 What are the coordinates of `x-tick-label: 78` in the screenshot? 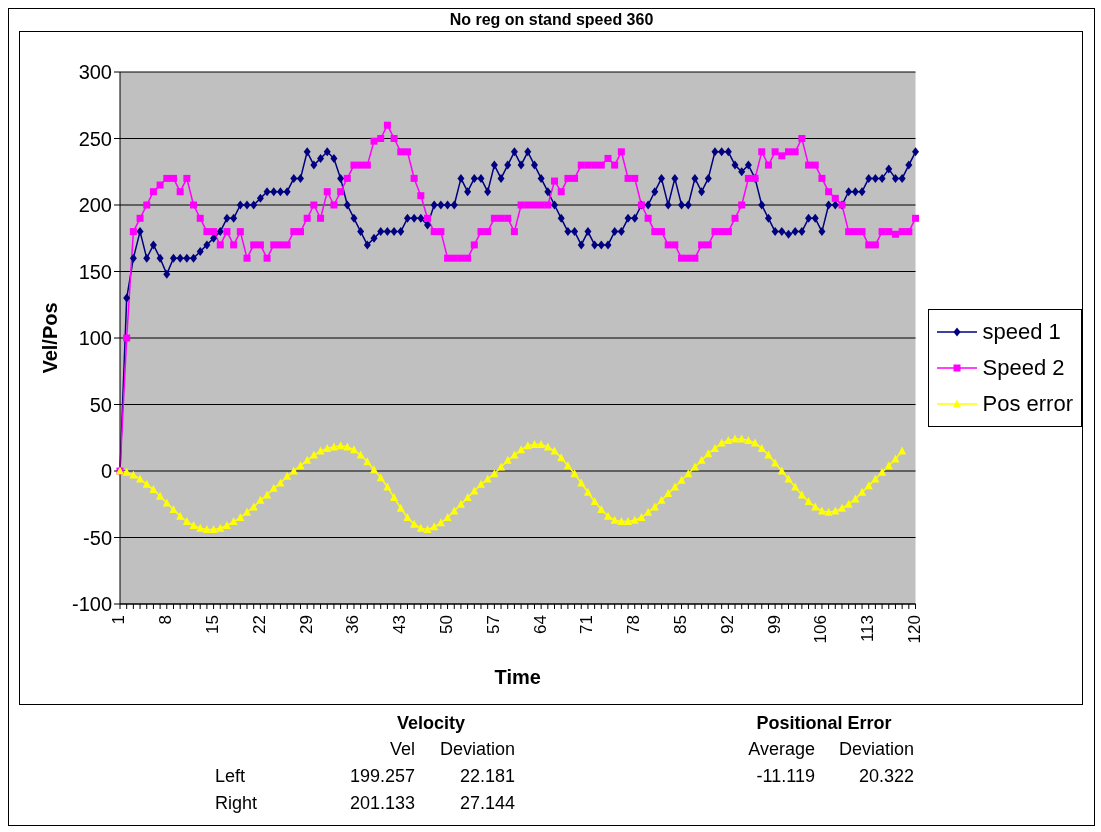 It's located at (634, 624).